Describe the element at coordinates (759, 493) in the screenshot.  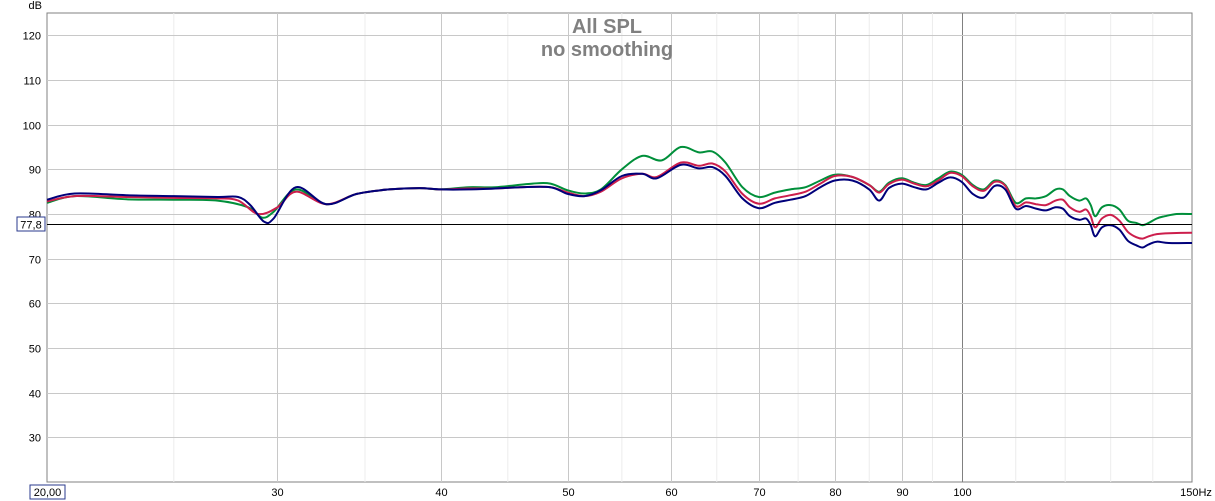
I see `x-tick-label: 70` at that location.